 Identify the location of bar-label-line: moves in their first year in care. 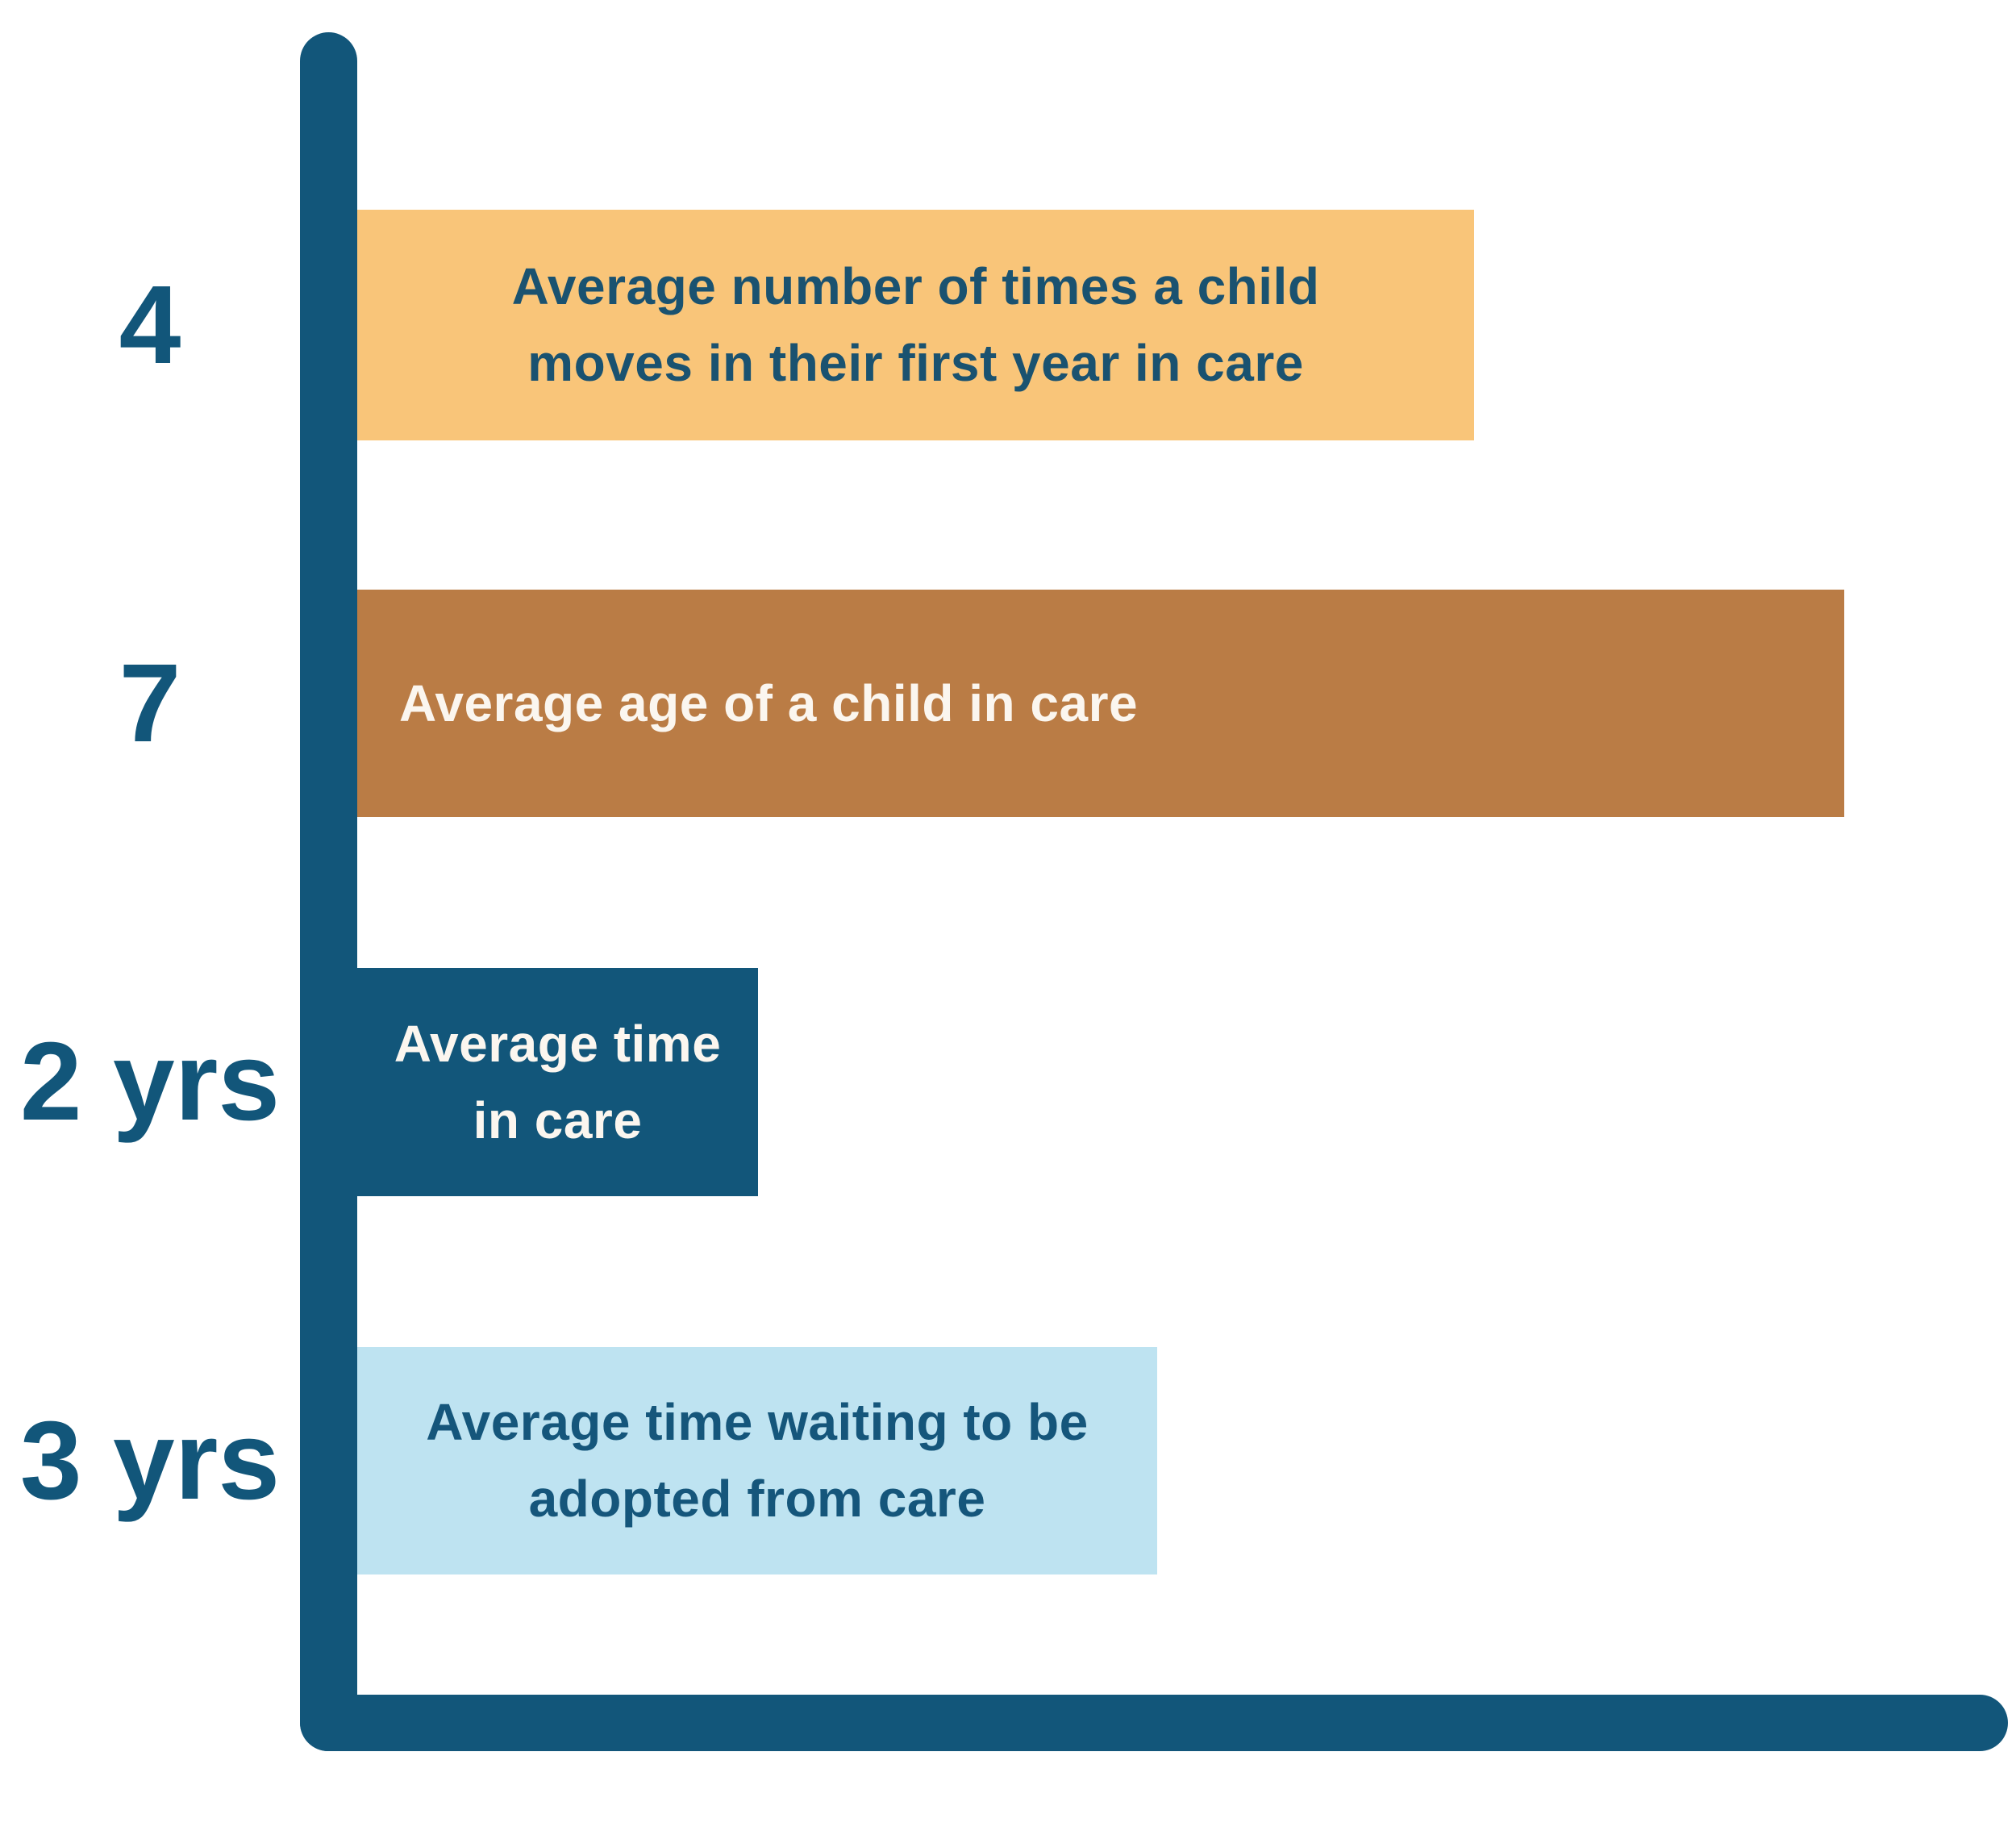
(915, 363).